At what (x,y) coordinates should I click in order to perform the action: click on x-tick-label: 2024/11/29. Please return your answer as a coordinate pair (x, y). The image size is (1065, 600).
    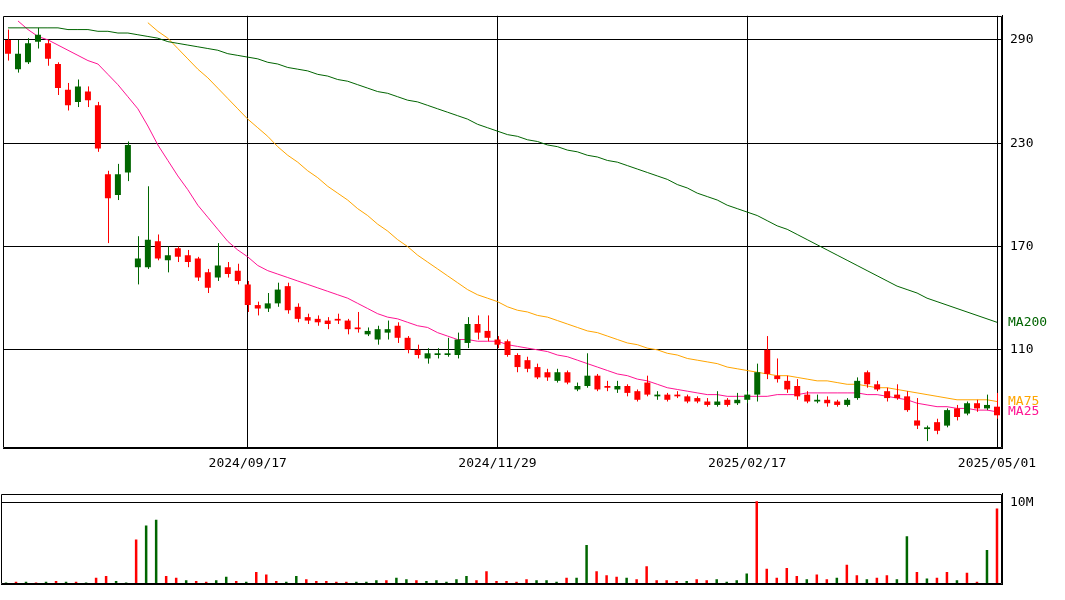
    Looking at the image, I should click on (497, 463).